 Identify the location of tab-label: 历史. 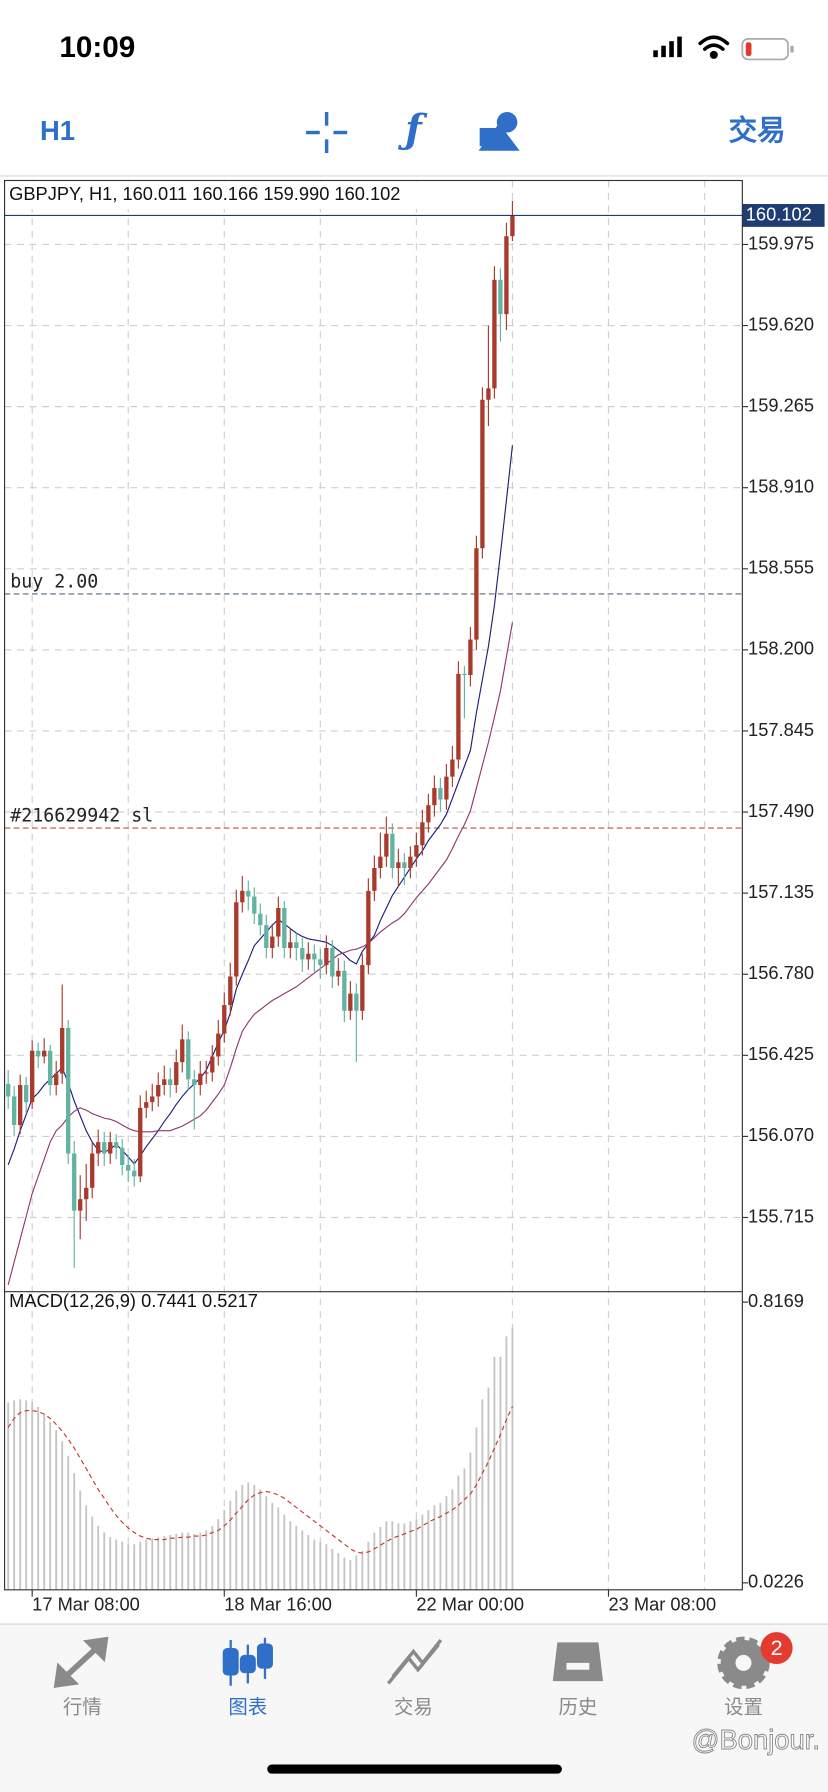
(577, 1708).